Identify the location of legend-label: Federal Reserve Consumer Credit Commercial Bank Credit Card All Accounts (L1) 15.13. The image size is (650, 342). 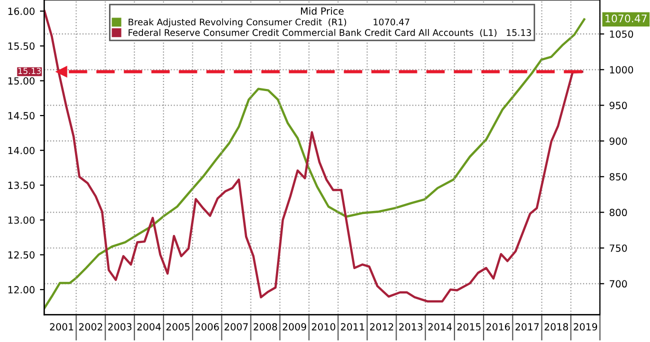
(329, 33).